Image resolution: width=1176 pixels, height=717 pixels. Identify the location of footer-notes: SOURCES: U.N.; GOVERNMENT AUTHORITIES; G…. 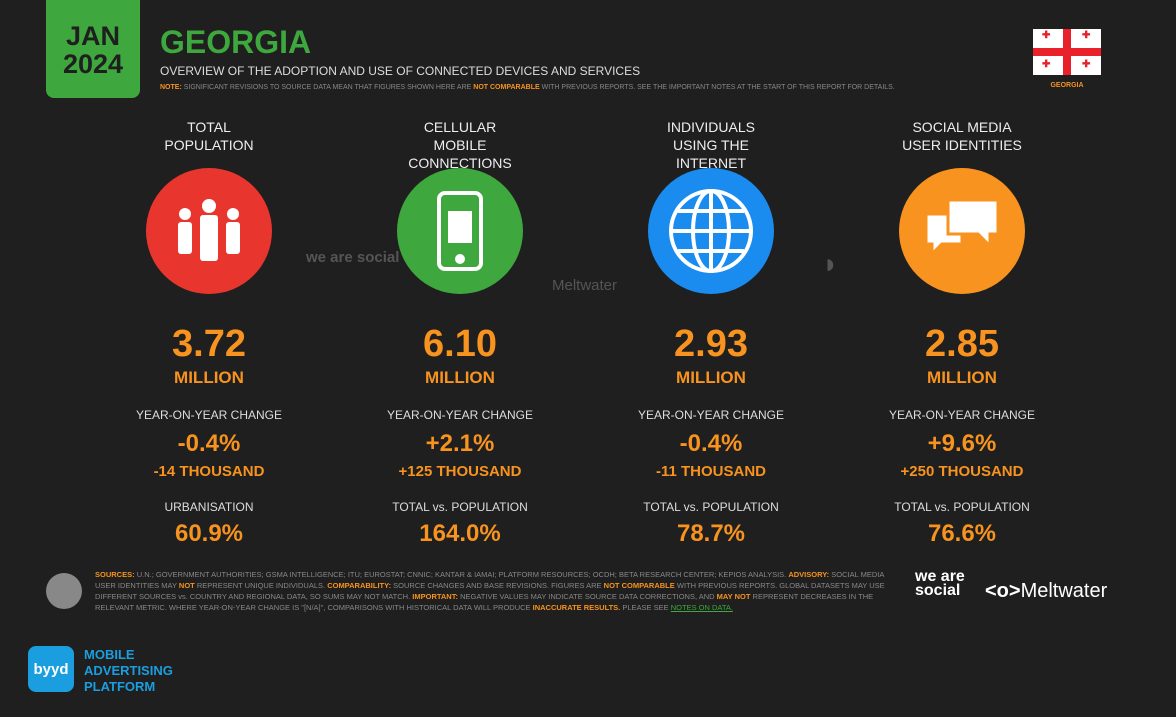
(495, 591).